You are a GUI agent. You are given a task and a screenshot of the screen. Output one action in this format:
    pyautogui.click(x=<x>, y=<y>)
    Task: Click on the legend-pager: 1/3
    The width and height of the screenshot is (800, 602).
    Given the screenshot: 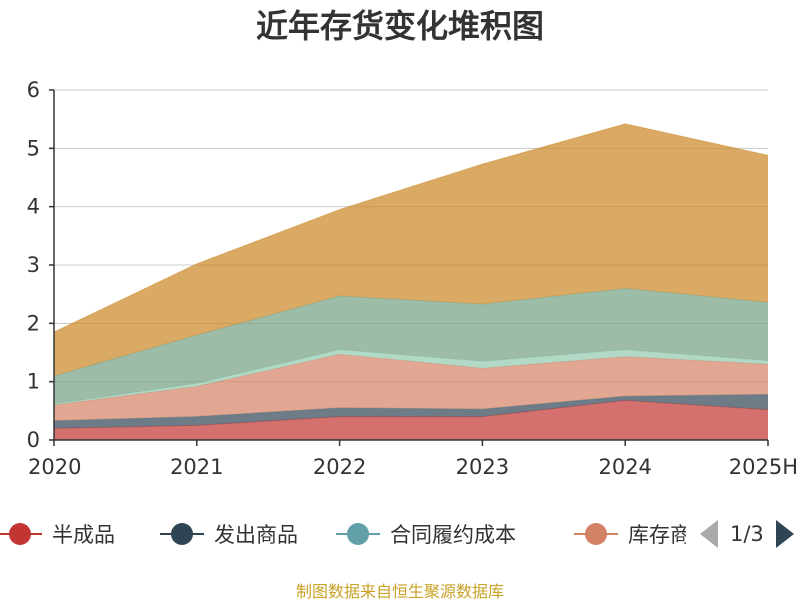 What is the action you would take?
    pyautogui.click(x=747, y=534)
    